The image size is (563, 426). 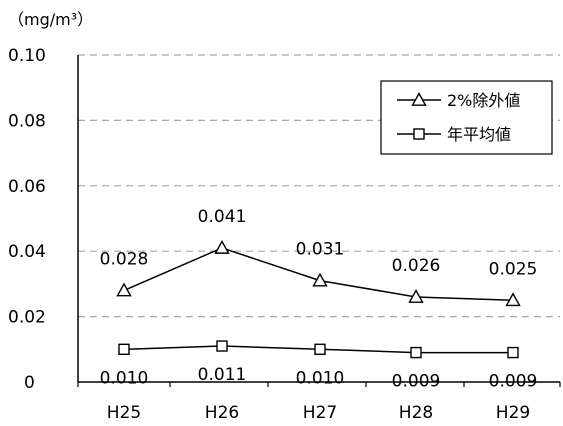 What do you see at coordinates (50, 19) in the screenshot?
I see `unit-label: （mg/m³）` at bounding box center [50, 19].